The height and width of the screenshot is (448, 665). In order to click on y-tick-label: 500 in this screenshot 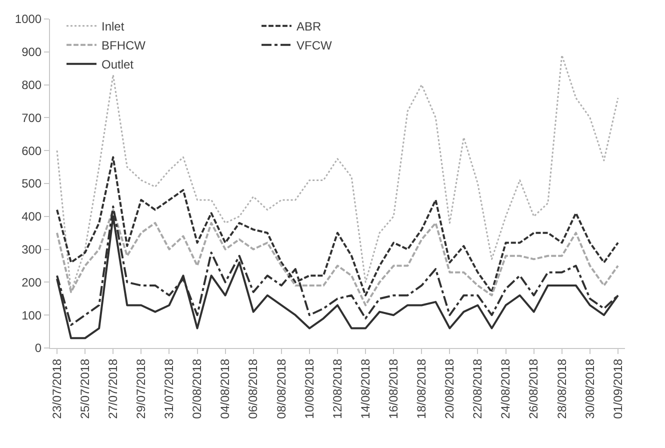, I will do `click(32, 183)`.